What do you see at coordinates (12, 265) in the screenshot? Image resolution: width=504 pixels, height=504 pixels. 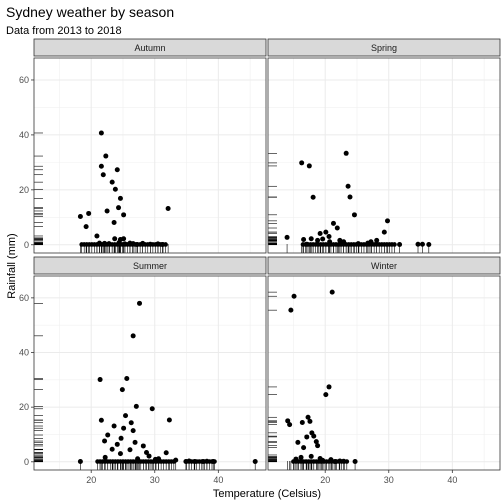 I see `y-axis-title: Rainfall (mm)` at bounding box center [12, 265].